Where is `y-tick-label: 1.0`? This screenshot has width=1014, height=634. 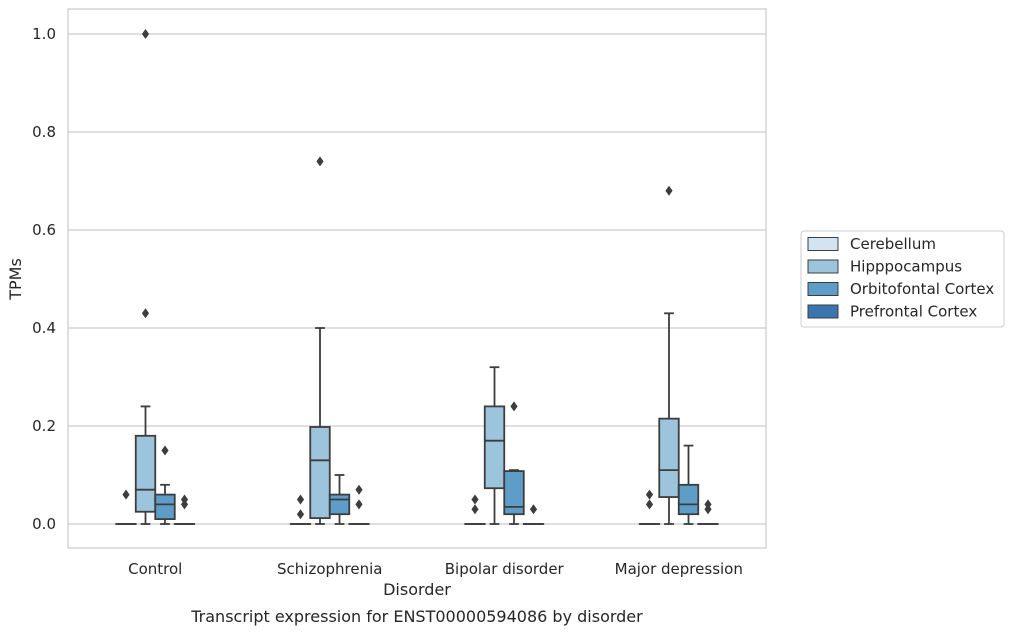
y-tick-label: 1.0 is located at coordinates (44, 34).